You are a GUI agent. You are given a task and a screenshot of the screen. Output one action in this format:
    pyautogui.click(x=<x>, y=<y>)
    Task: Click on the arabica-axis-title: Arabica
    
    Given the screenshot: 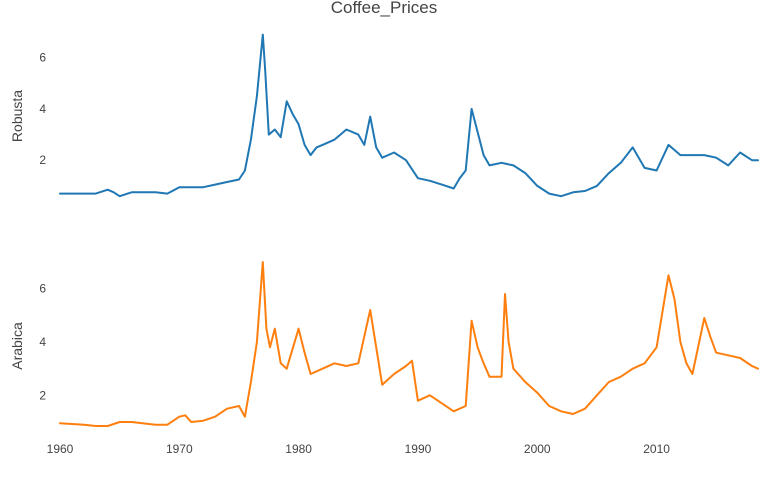 What is the action you would take?
    pyautogui.click(x=17, y=346)
    